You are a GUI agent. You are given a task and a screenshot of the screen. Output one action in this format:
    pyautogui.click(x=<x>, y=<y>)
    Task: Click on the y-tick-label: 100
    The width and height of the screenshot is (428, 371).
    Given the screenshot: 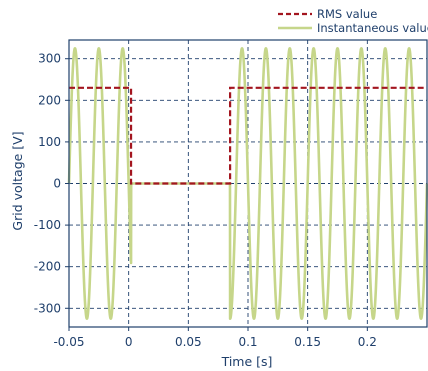 What is the action you would take?
    pyautogui.click(x=49, y=142)
    